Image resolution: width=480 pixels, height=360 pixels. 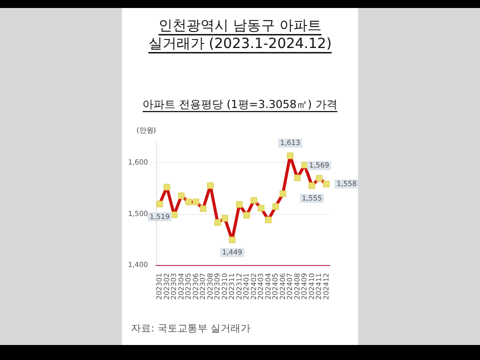 What do you see at coordinates (191, 329) in the screenshot?
I see `text: 자료: 국토교통부 실거래가` at bounding box center [191, 329].